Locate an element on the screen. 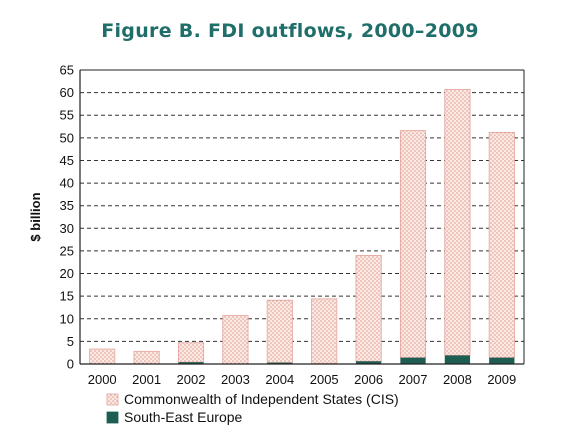  x-tick-label: 2003 is located at coordinates (235, 379).